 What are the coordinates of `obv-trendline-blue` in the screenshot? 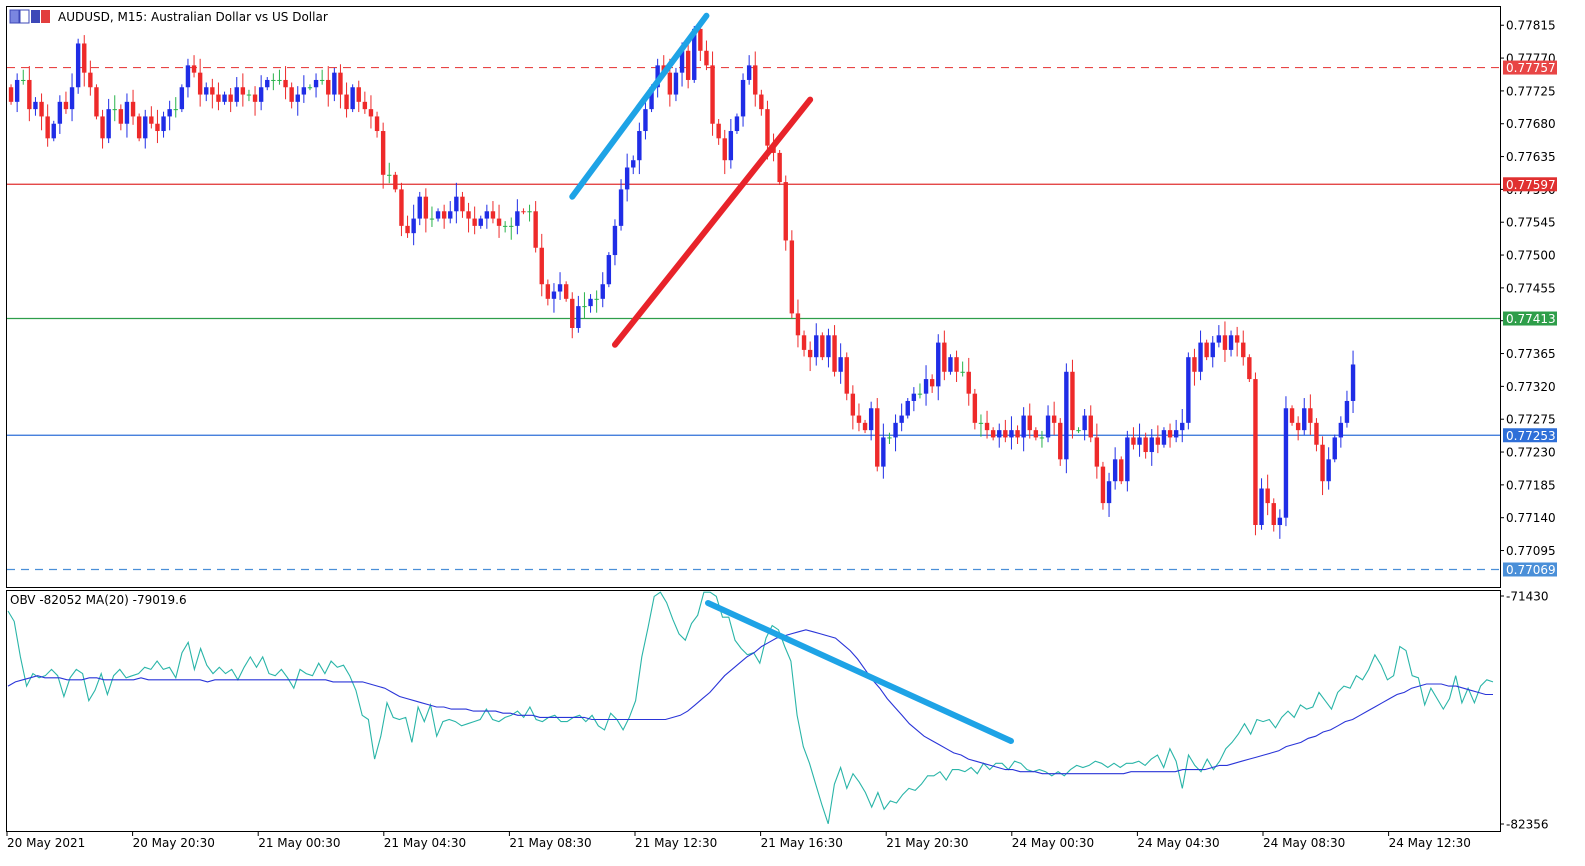 It's located at (859, 672).